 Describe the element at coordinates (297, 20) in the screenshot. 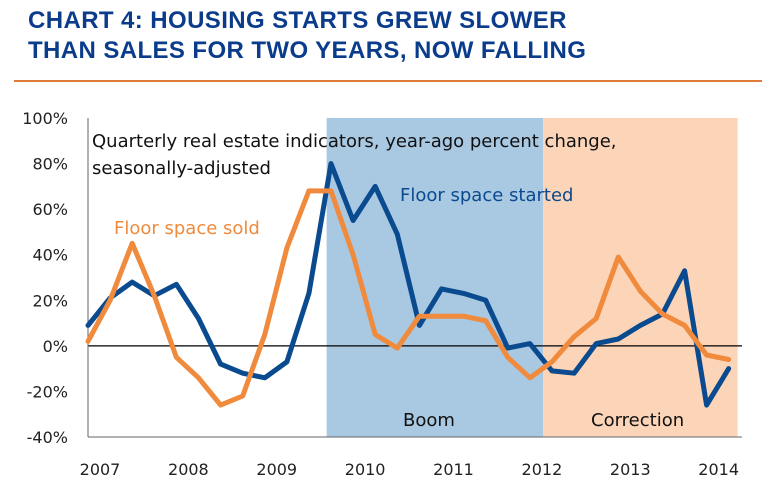

I see `chart-title-line-1: CHART 4: HOUSING STARTS GREW SLOWER` at that location.